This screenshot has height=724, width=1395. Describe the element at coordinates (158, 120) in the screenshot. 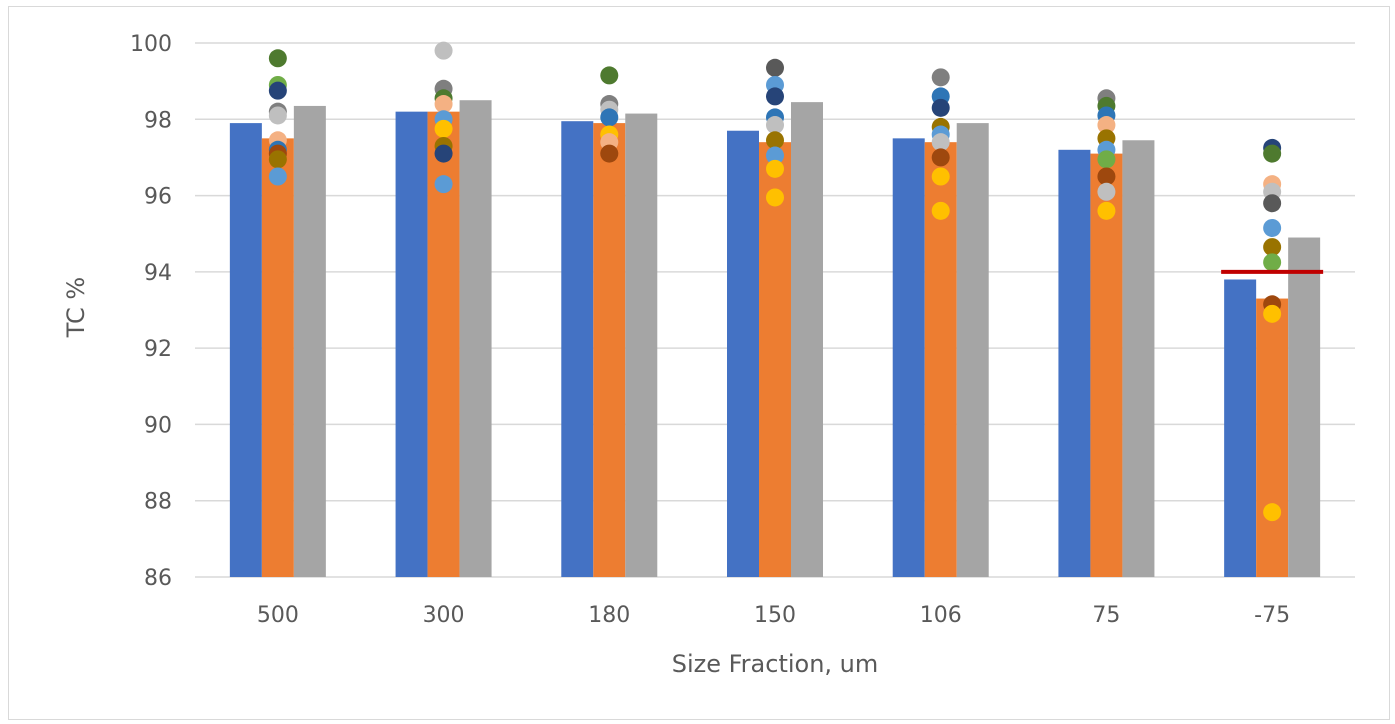

I see `y-tick-label: 98` at that location.